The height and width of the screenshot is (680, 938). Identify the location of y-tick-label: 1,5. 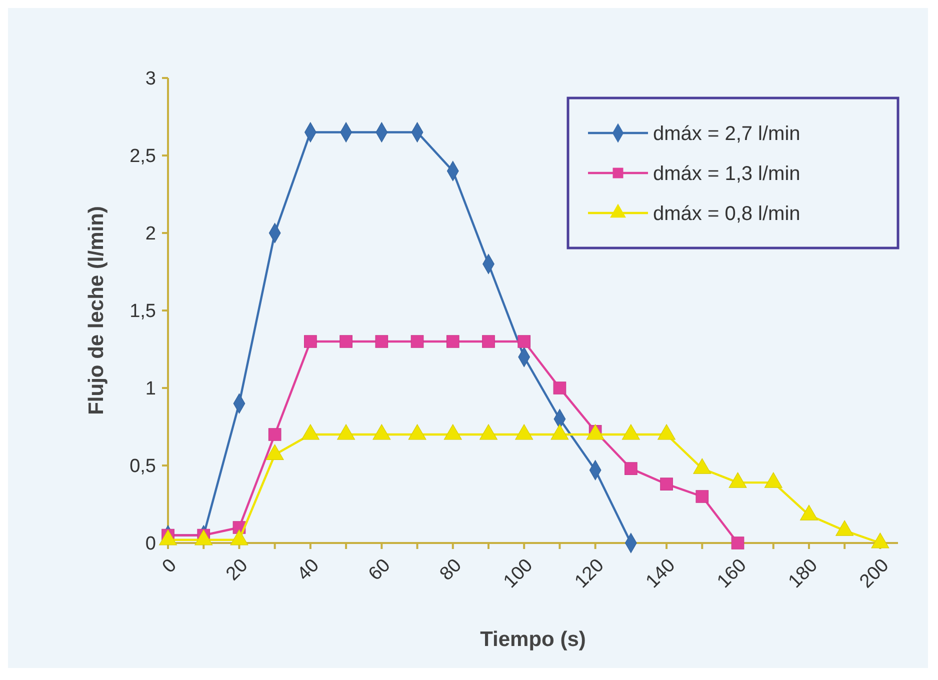
(143, 311).